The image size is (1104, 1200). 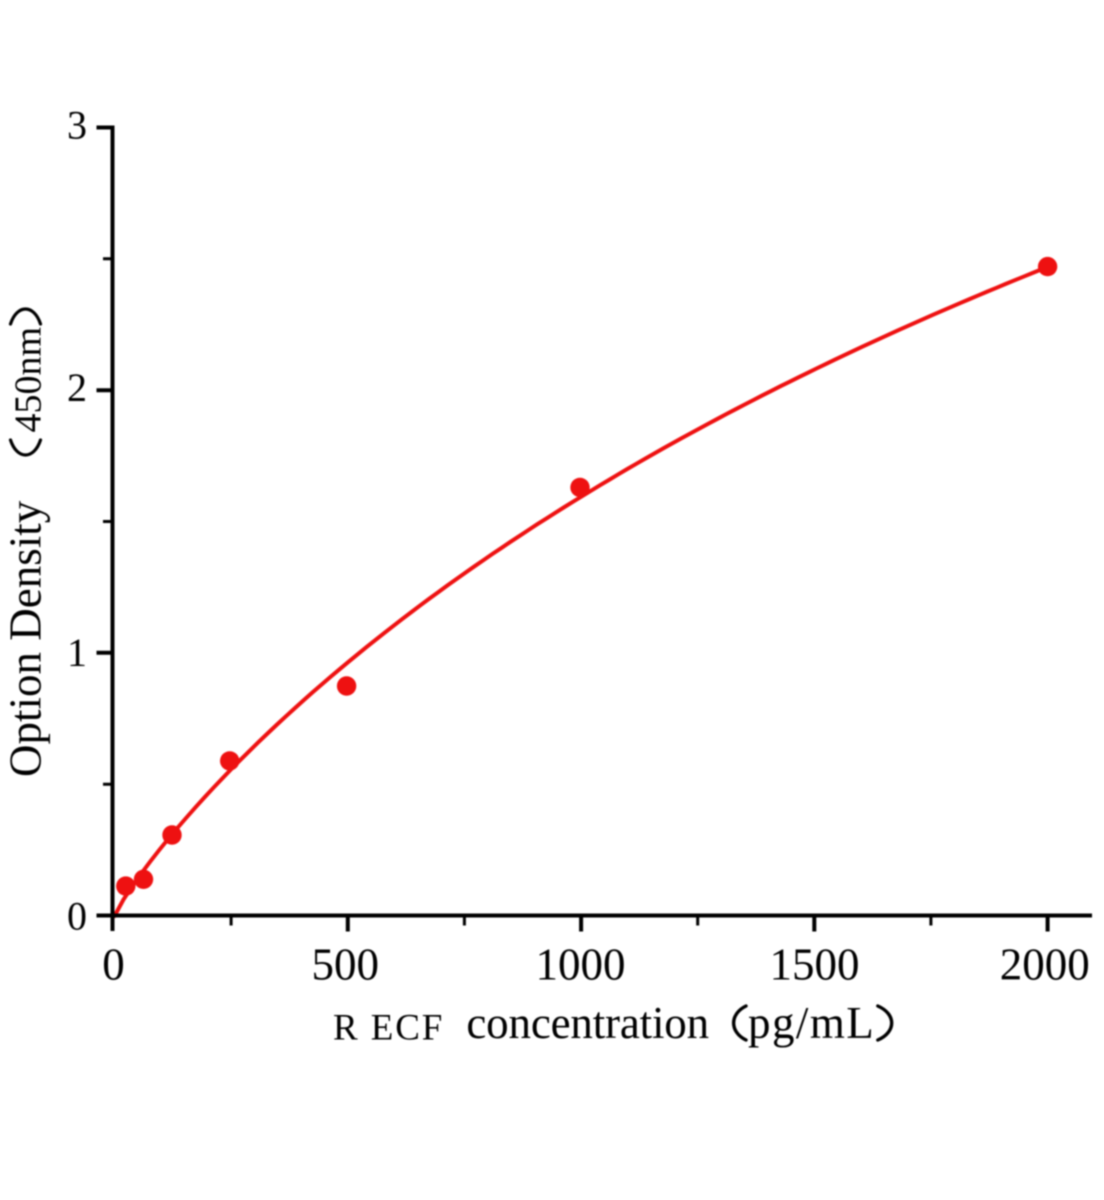 I want to click on svg-text: 2, so click(x=77, y=387).